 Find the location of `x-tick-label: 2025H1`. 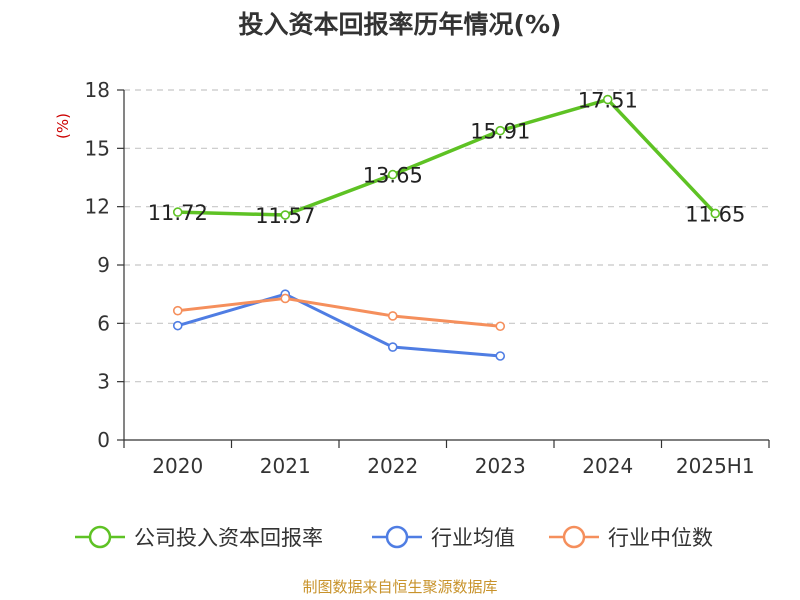

x-tick-label: 2025H1 is located at coordinates (715, 466).